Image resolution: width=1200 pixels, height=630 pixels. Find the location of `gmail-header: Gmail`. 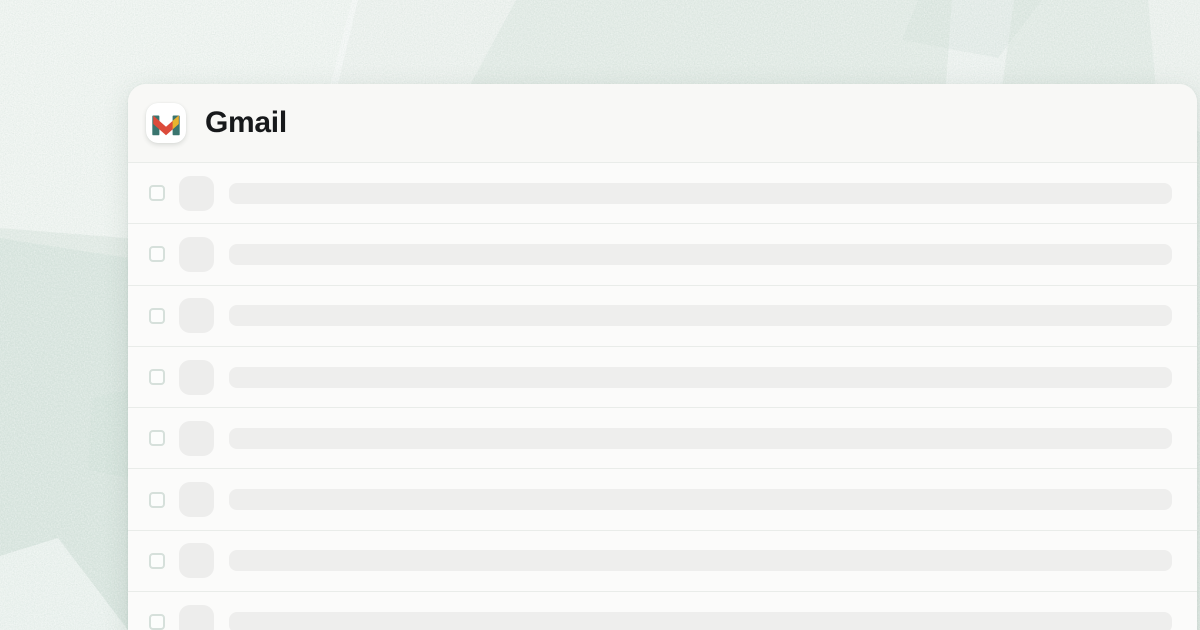

gmail-header: Gmail is located at coordinates (662, 123).